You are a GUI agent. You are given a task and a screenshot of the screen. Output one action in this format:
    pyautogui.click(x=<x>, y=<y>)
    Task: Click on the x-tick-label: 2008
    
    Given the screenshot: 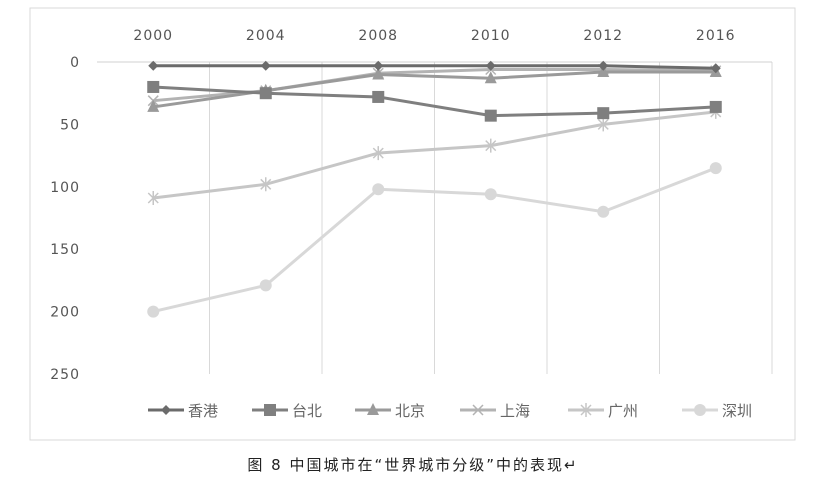 What is the action you would take?
    pyautogui.click(x=378, y=36)
    